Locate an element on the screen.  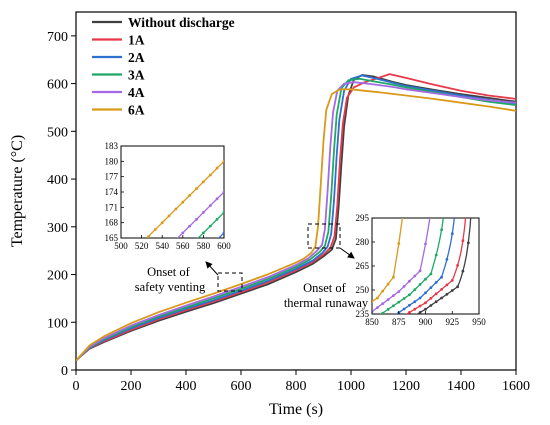
x-axis-label: Time (s) is located at coordinates (296, 409).